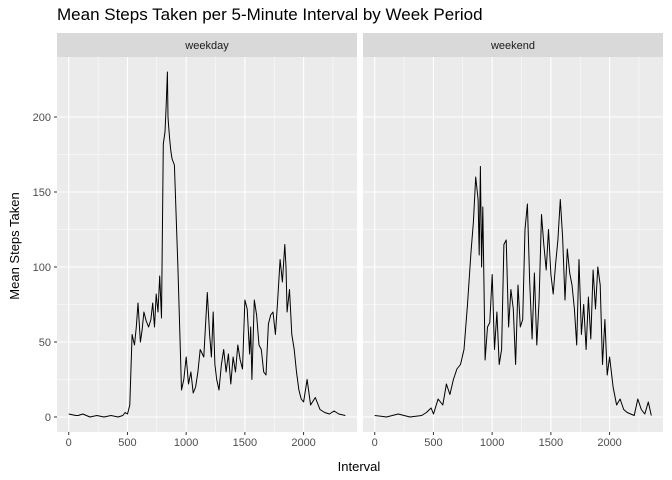  I want to click on facet-strip-weekend, so click(513, 45).